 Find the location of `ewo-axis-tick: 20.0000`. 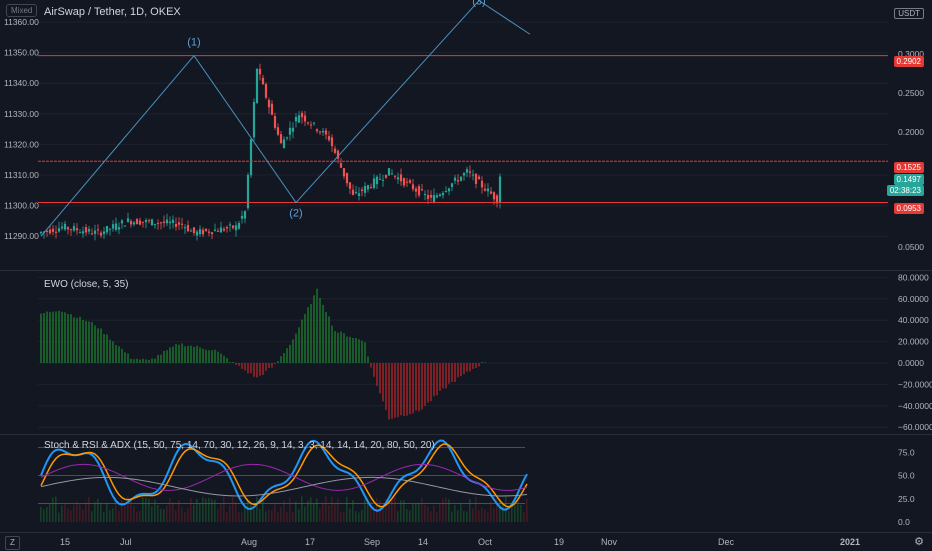

ewo-axis-tick: 20.0000 is located at coordinates (913, 342).